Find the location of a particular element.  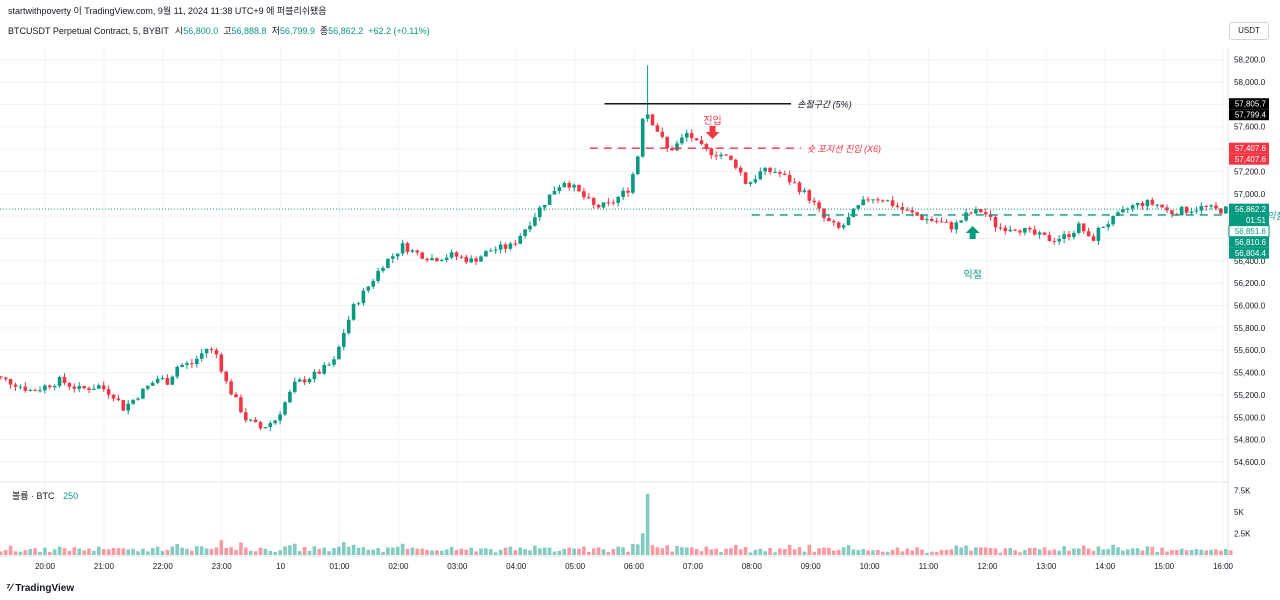

time-tick-label: 20:00 is located at coordinates (45, 566).